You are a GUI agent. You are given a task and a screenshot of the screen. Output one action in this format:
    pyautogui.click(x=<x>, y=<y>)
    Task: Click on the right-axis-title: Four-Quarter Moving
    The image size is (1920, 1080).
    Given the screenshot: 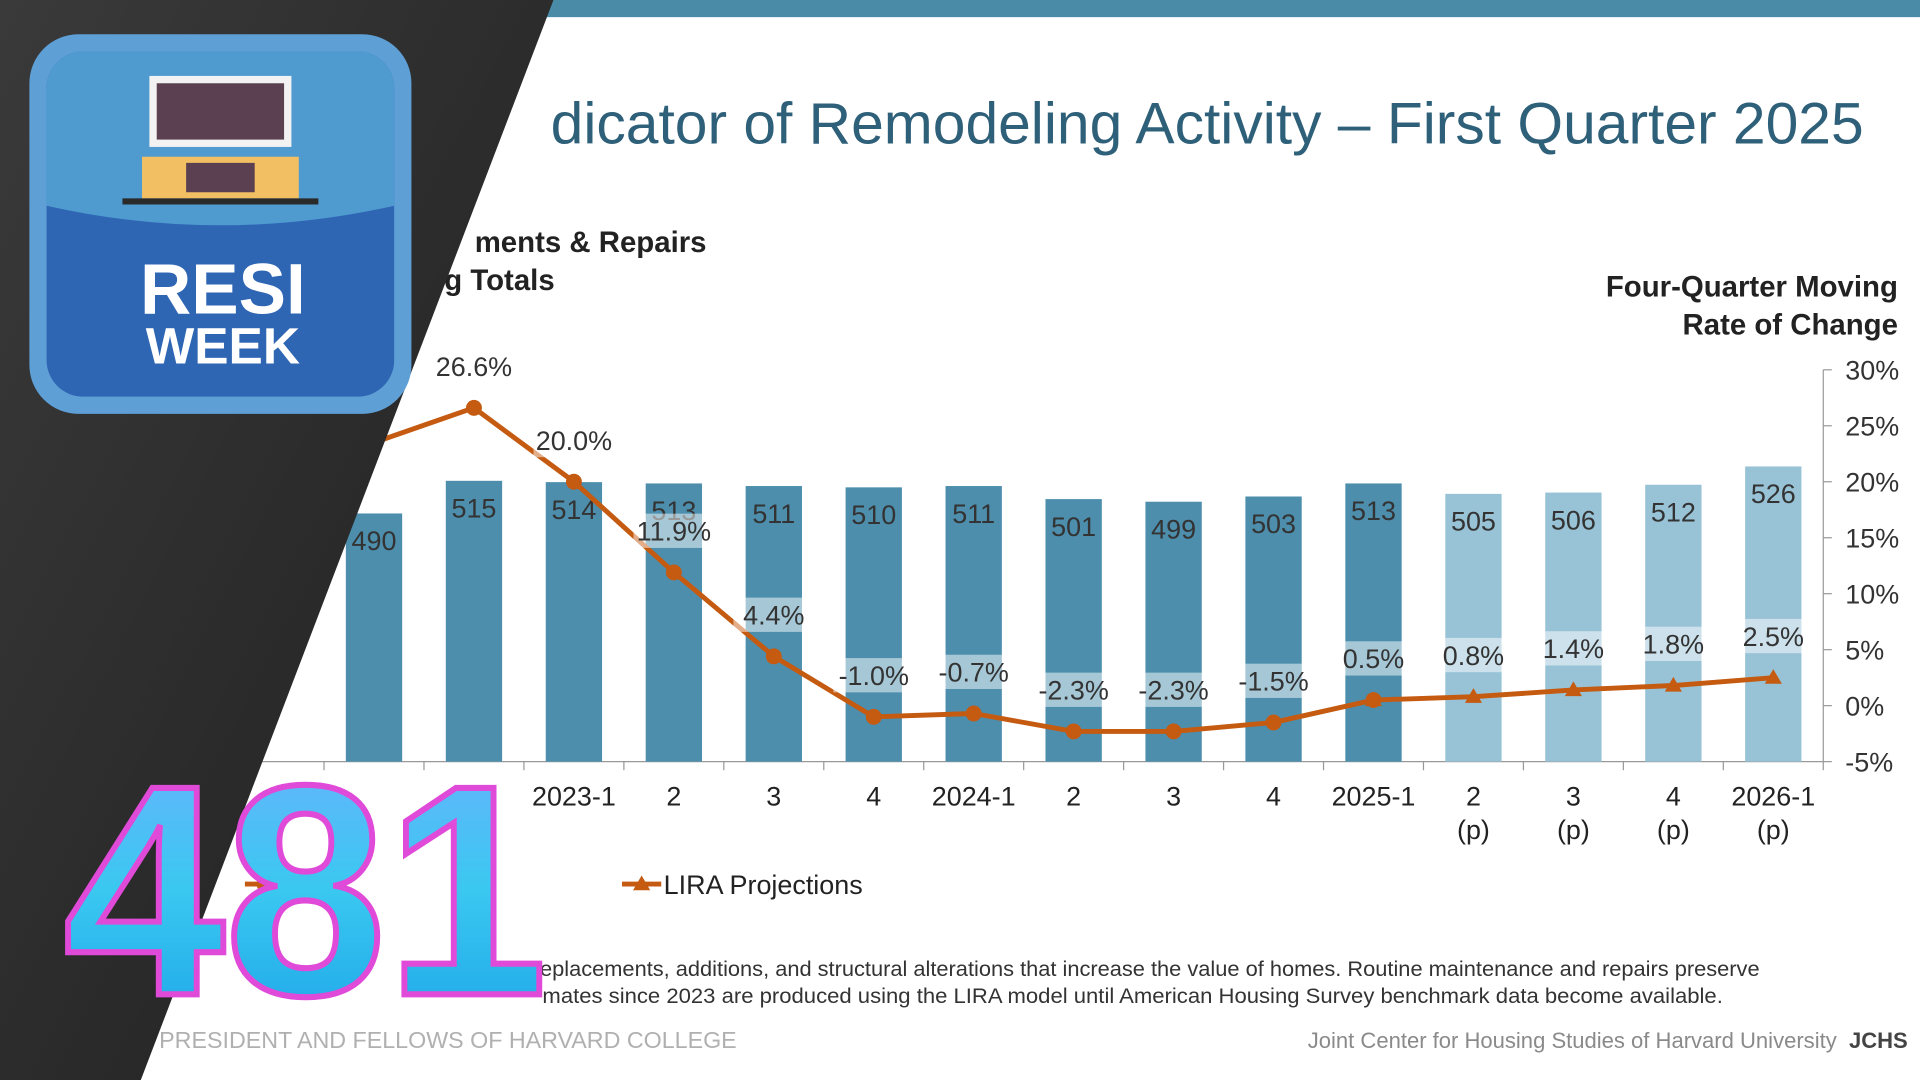 What is the action you would take?
    pyautogui.click(x=1752, y=286)
    